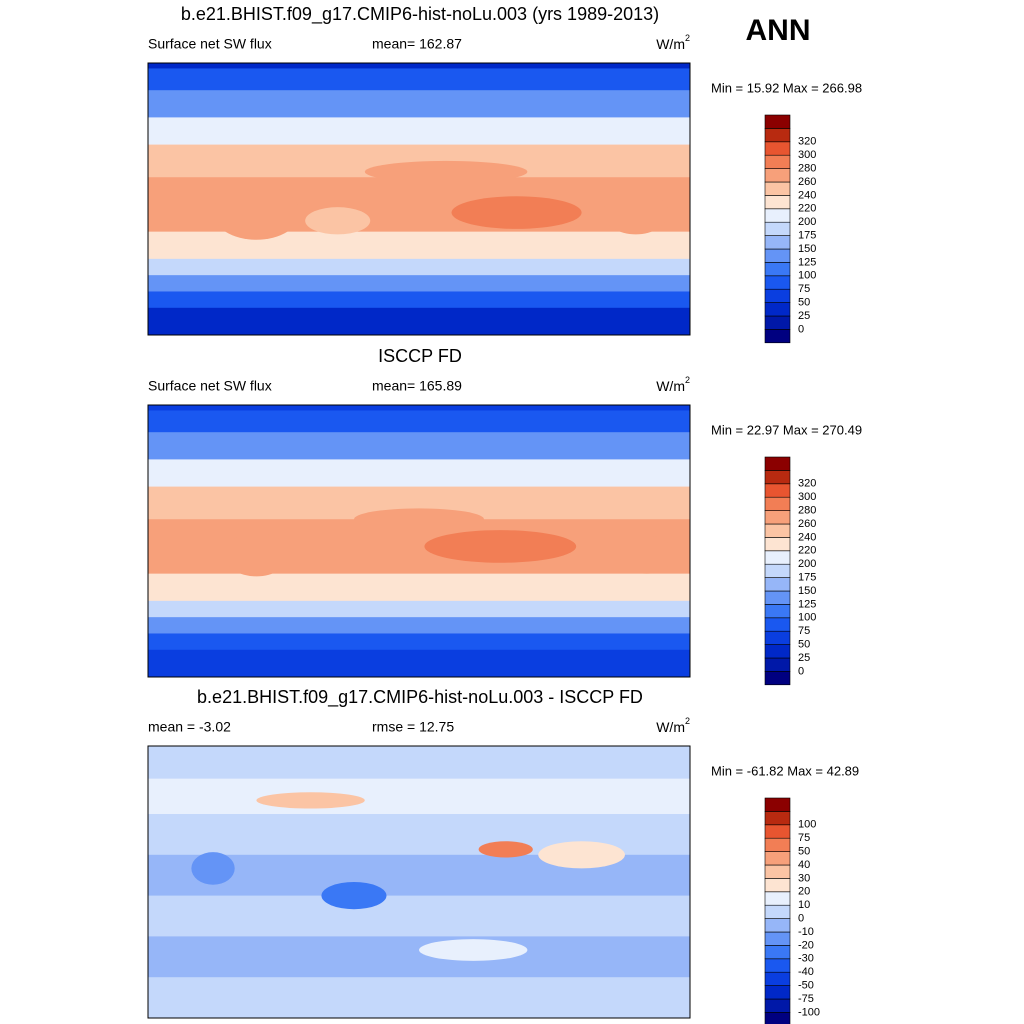  Describe the element at coordinates (804, 865) in the screenshot. I see `colorbar-label: 40` at that location.